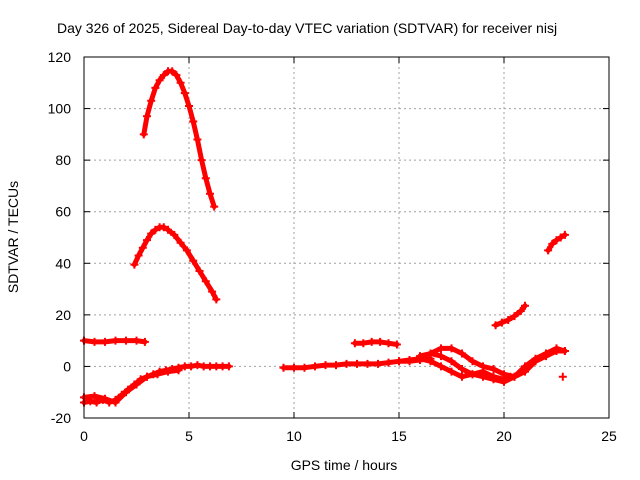  What do you see at coordinates (189, 436) in the screenshot?
I see `x-tick-label: 5` at bounding box center [189, 436].